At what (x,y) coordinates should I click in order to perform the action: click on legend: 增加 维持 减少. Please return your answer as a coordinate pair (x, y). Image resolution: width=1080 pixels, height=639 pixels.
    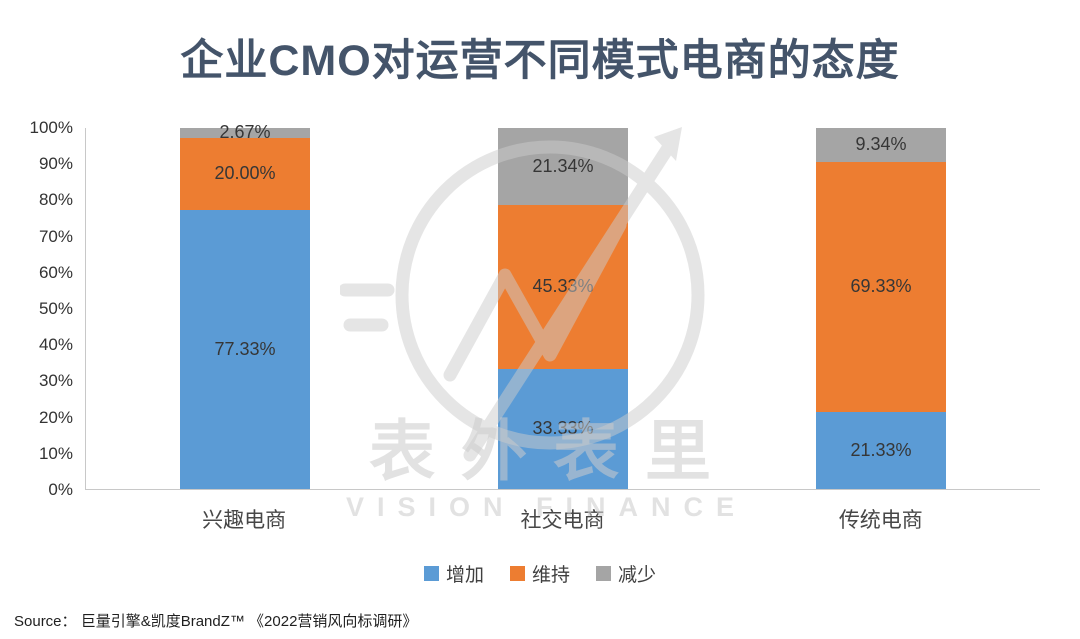
    Looking at the image, I should click on (540, 573).